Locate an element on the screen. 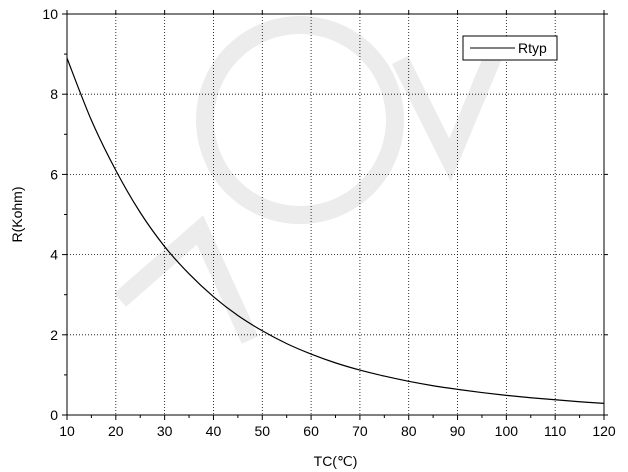 This screenshot has height=472, width=628. x-axis-title: TC(℃) is located at coordinates (336, 461).